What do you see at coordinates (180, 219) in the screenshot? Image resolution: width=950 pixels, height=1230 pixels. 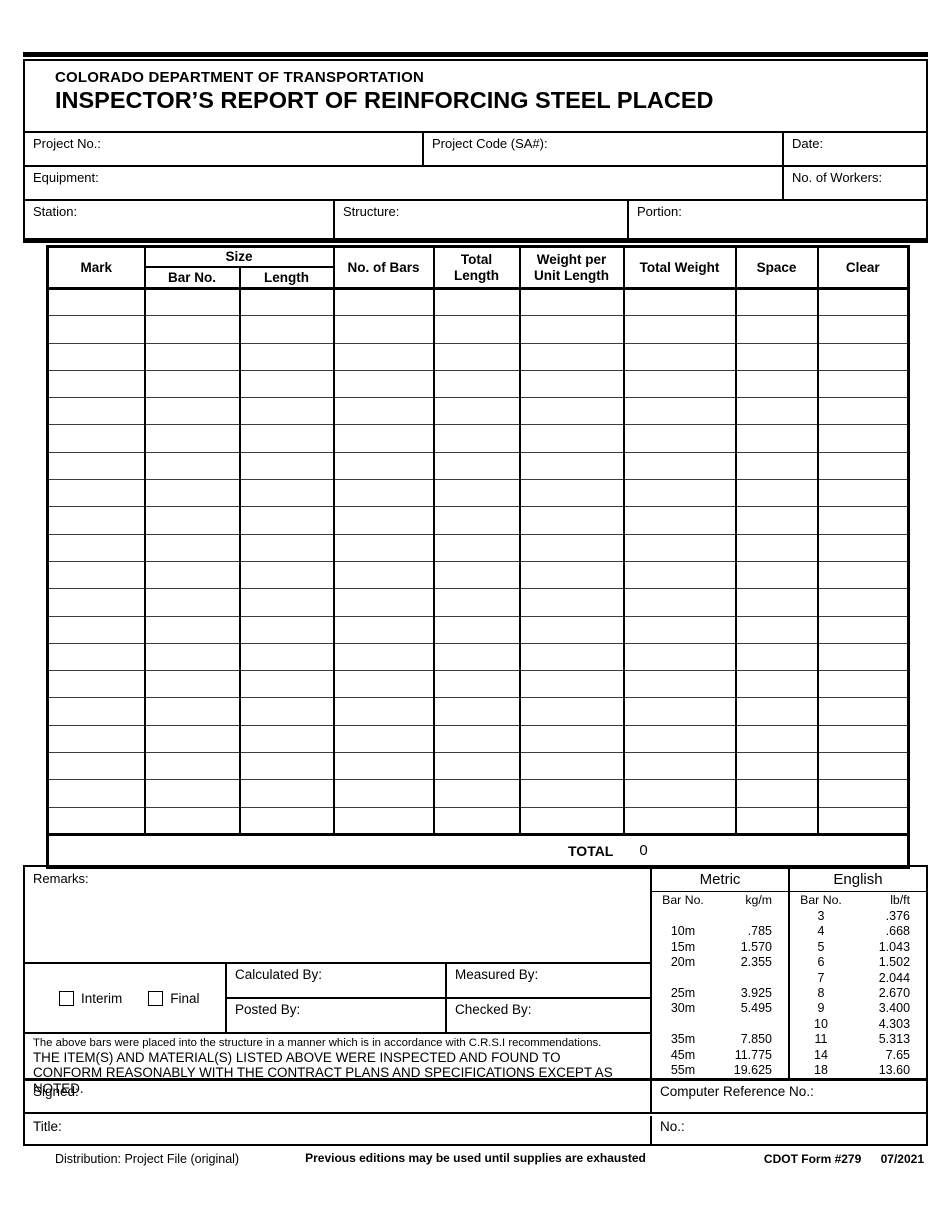 I see `station-field: Station:` at bounding box center [180, 219].